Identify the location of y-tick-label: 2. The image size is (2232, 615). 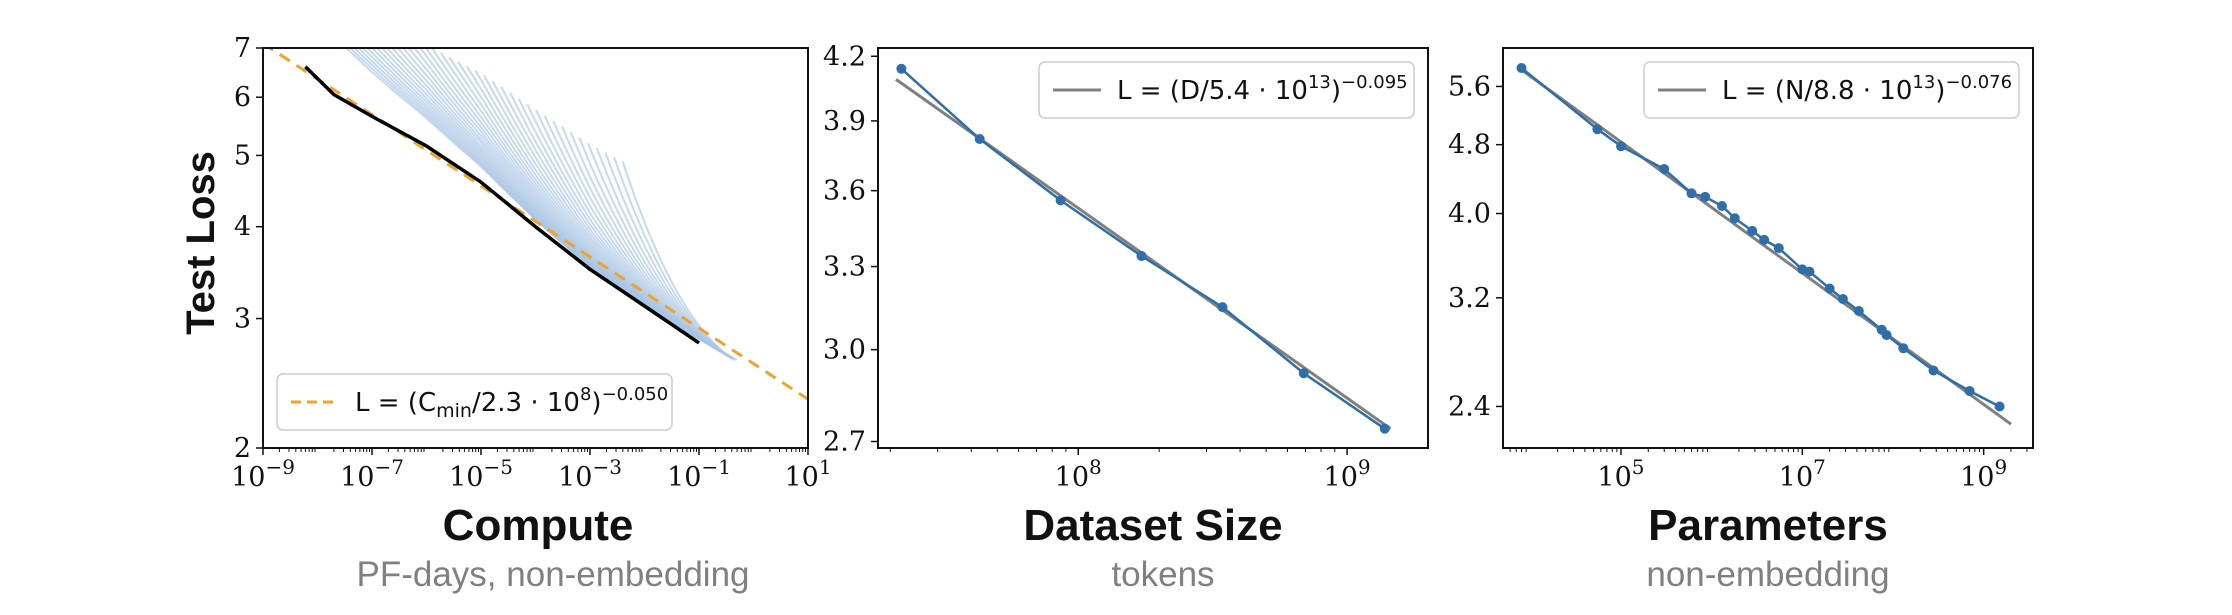
(242, 448).